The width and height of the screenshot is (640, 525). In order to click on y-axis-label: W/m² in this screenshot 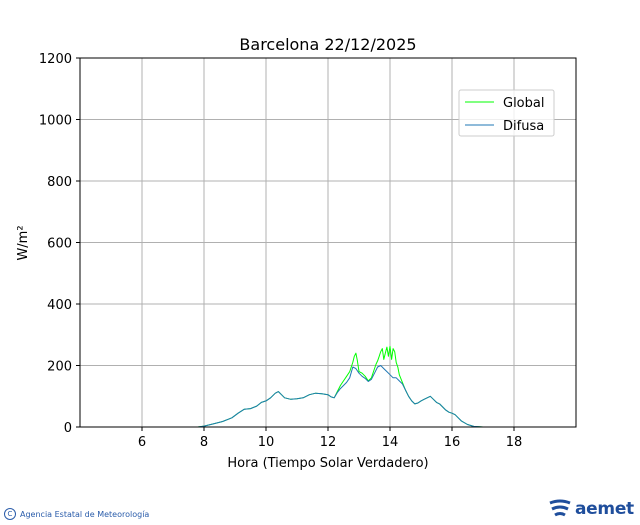, I will do `click(23, 242)`.